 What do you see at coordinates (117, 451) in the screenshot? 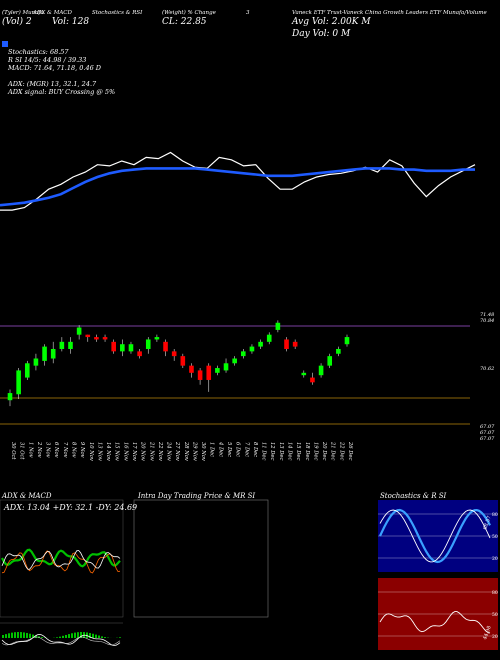
I see `date-label: 15 Nov` at bounding box center [117, 451].